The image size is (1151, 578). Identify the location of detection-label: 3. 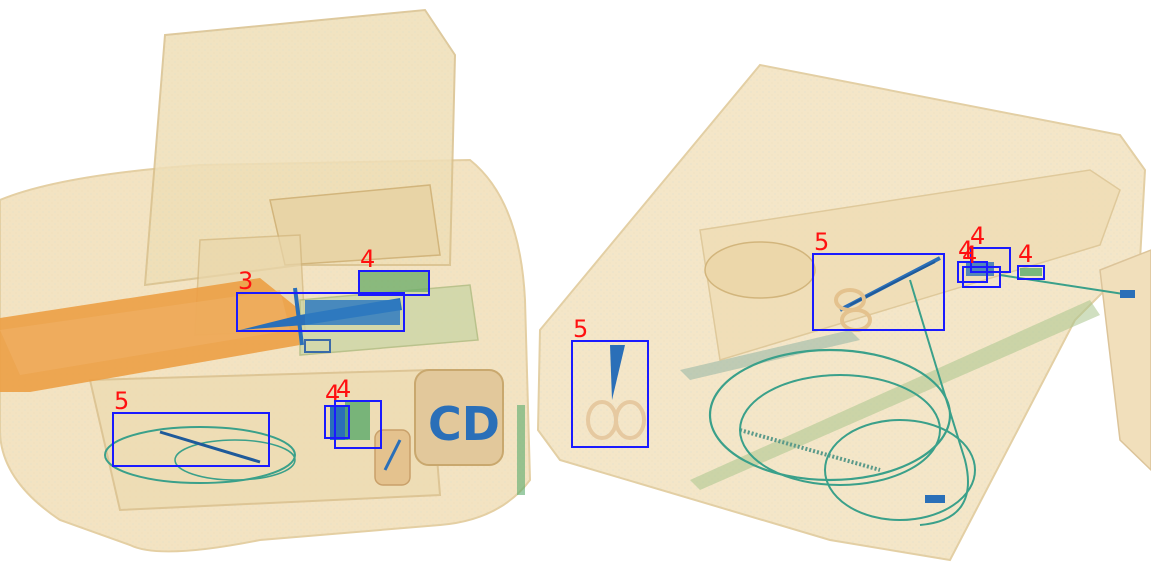
(246, 281).